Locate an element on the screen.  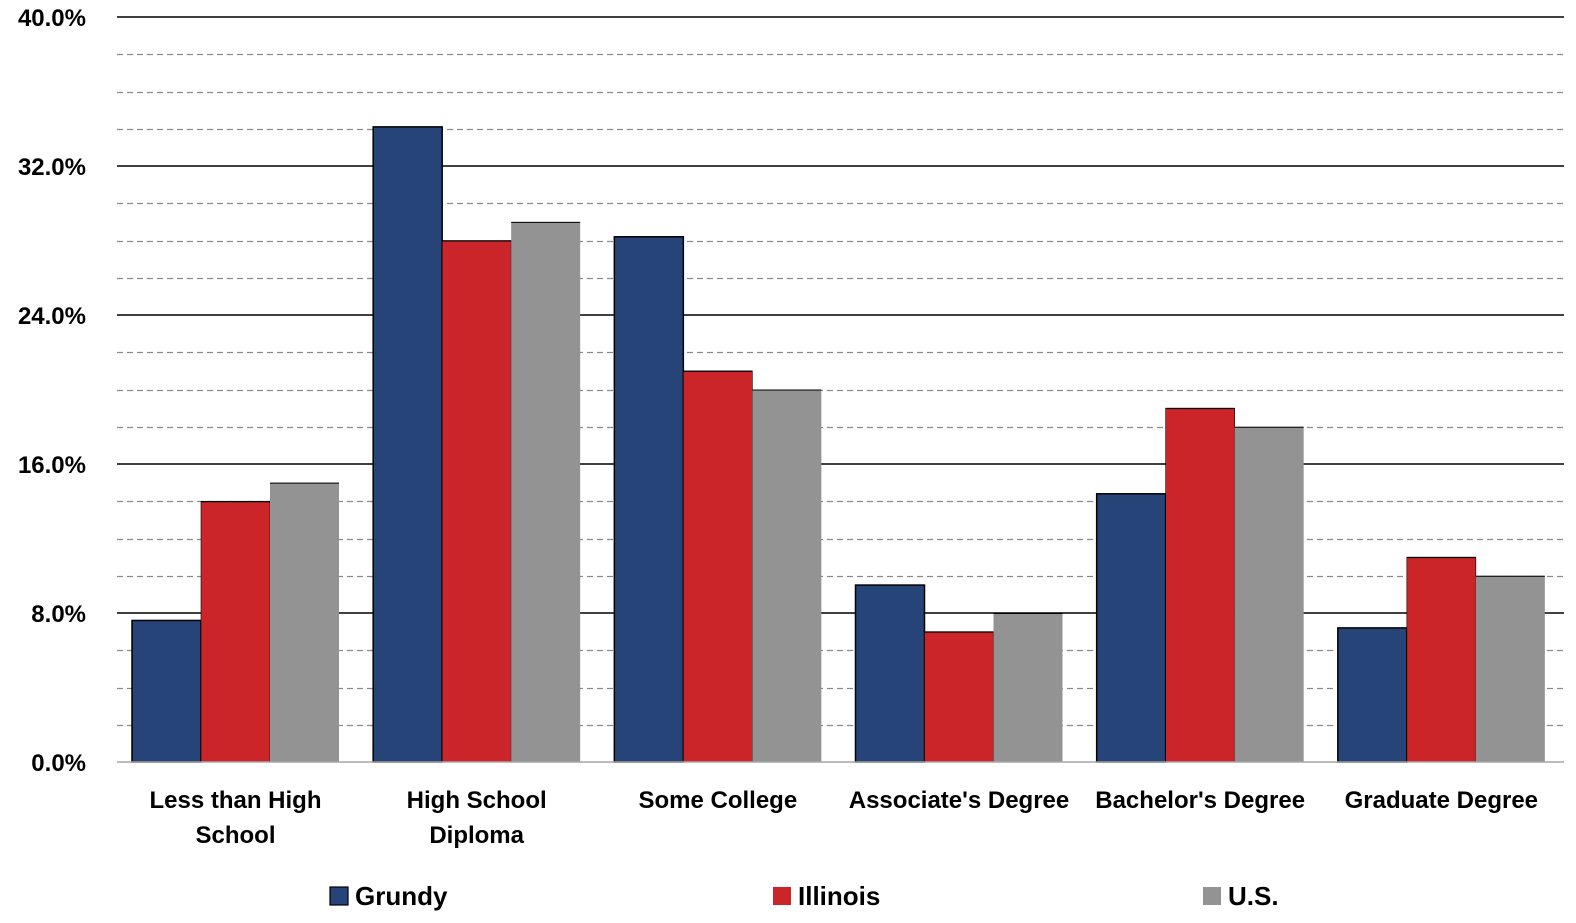
y-tick-label: 16.0% is located at coordinates (52, 465).